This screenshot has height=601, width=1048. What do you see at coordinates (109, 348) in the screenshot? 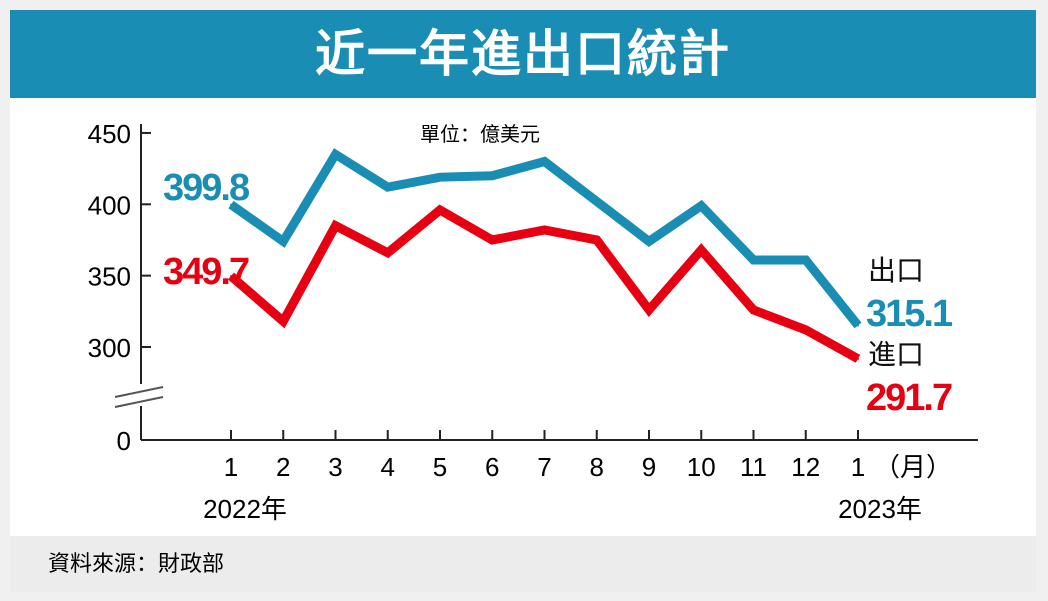
I see `y-tick-label: 300` at bounding box center [109, 348].